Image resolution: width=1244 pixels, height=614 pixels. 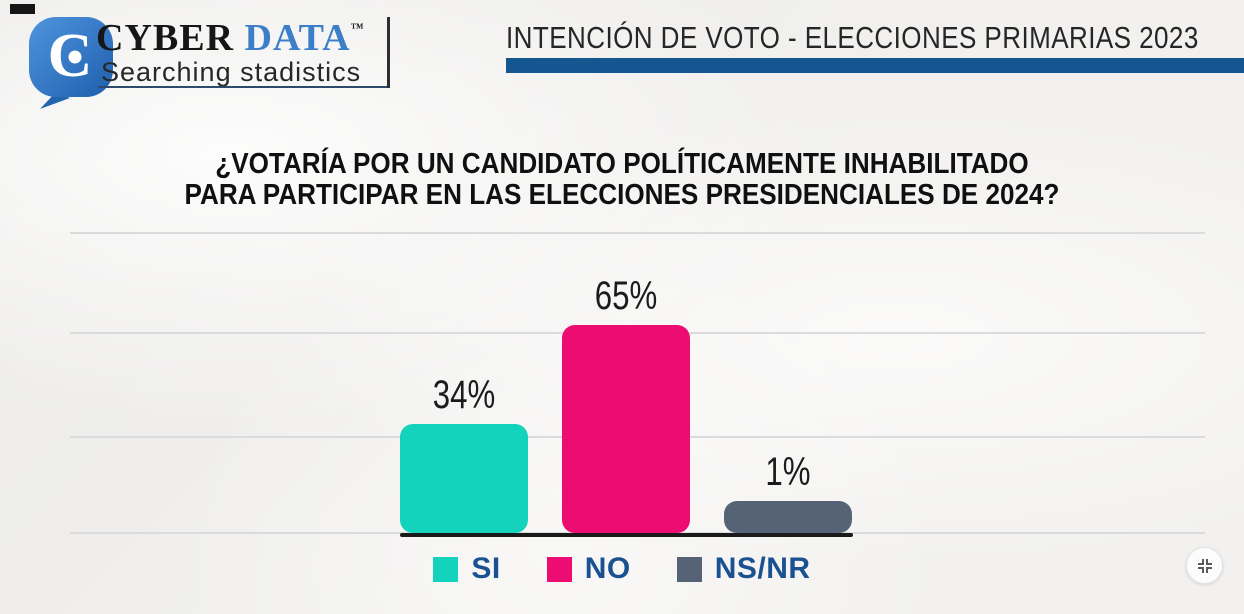 I want to click on magnifier-q-icon: C, so click(x=71, y=63).